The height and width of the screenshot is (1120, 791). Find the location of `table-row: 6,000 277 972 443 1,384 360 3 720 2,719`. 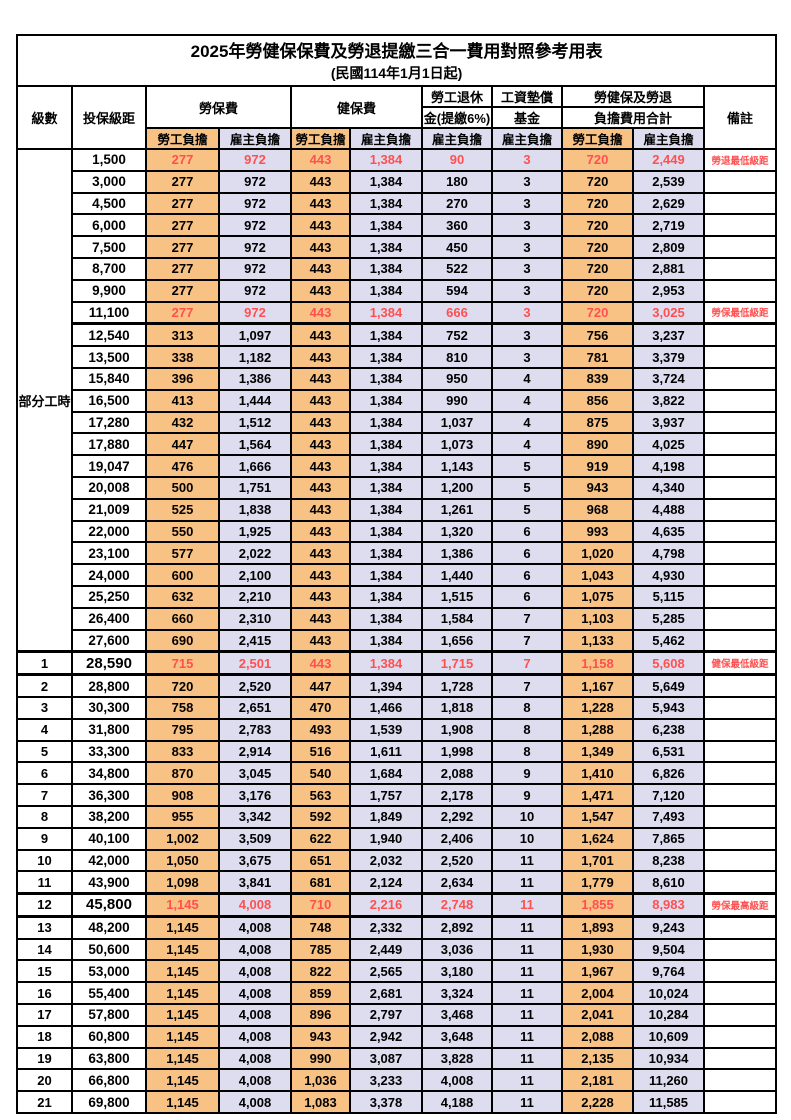

table-row: 6,000 277 972 443 1,384 360 3 720 2,719 is located at coordinates (397, 225).